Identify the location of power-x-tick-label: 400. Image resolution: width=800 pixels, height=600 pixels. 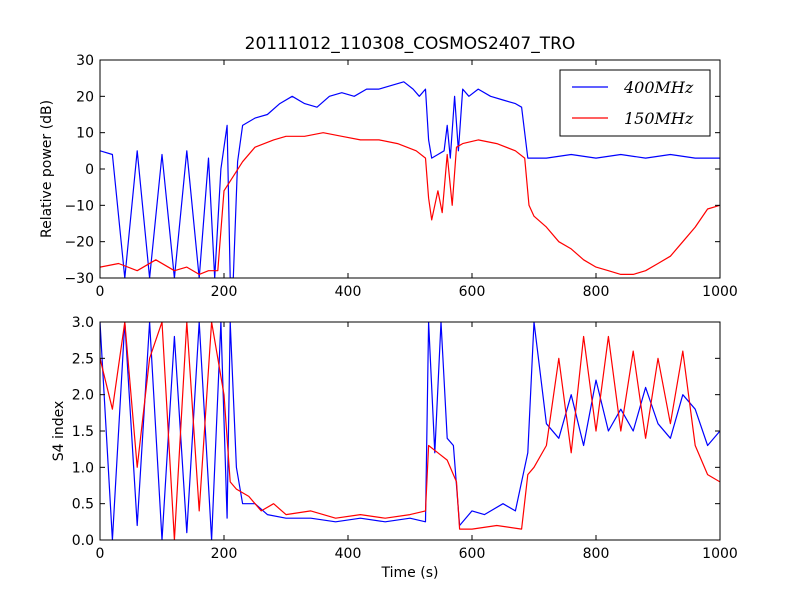
(348, 292).